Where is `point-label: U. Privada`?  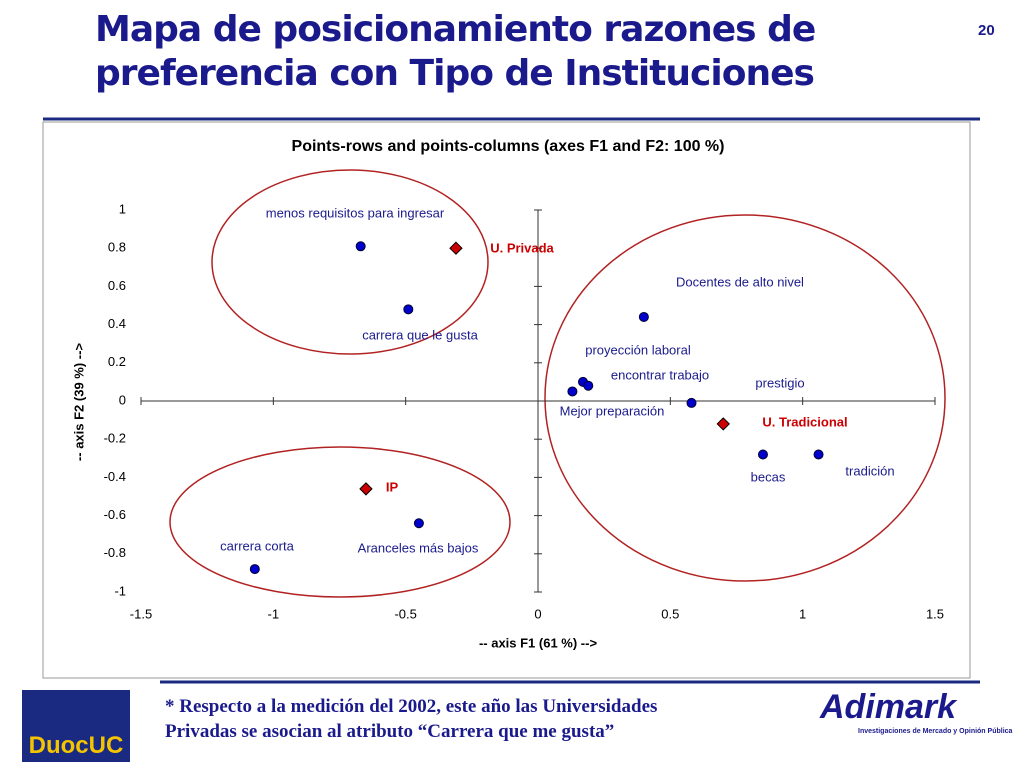
point-label: U. Privada is located at coordinates (522, 247).